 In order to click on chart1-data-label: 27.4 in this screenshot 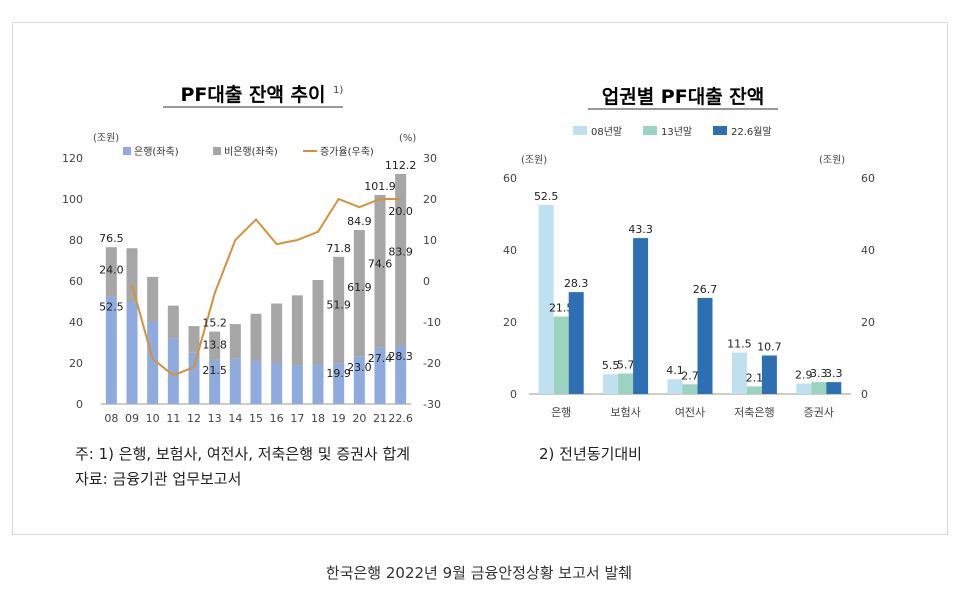, I will do `click(380, 358)`.